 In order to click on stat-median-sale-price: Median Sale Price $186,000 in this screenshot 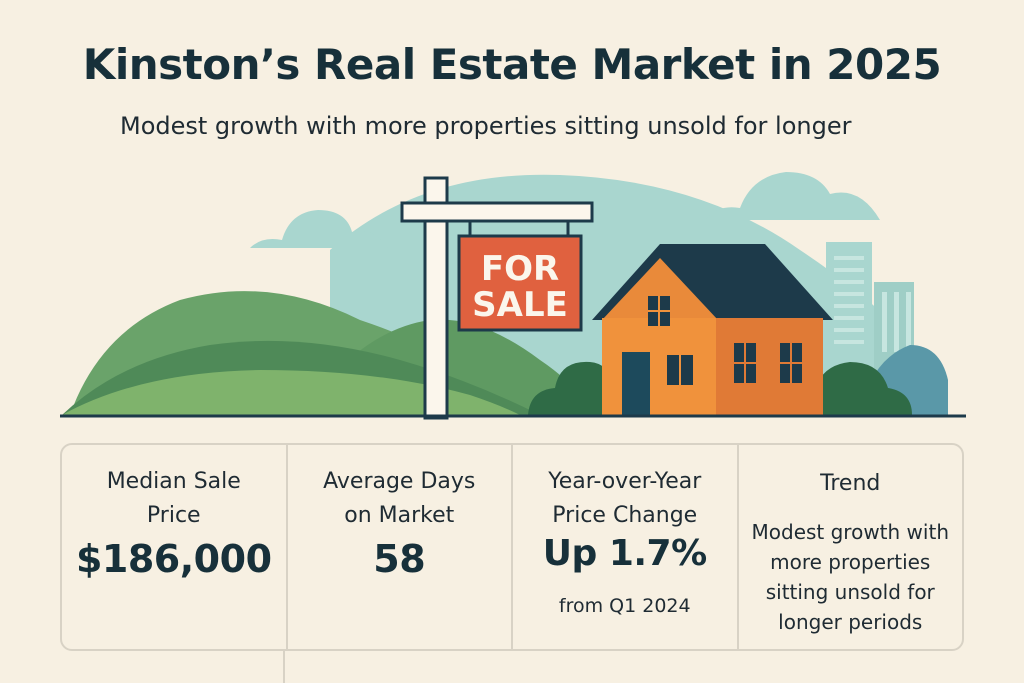, I will do `click(174, 547)`.